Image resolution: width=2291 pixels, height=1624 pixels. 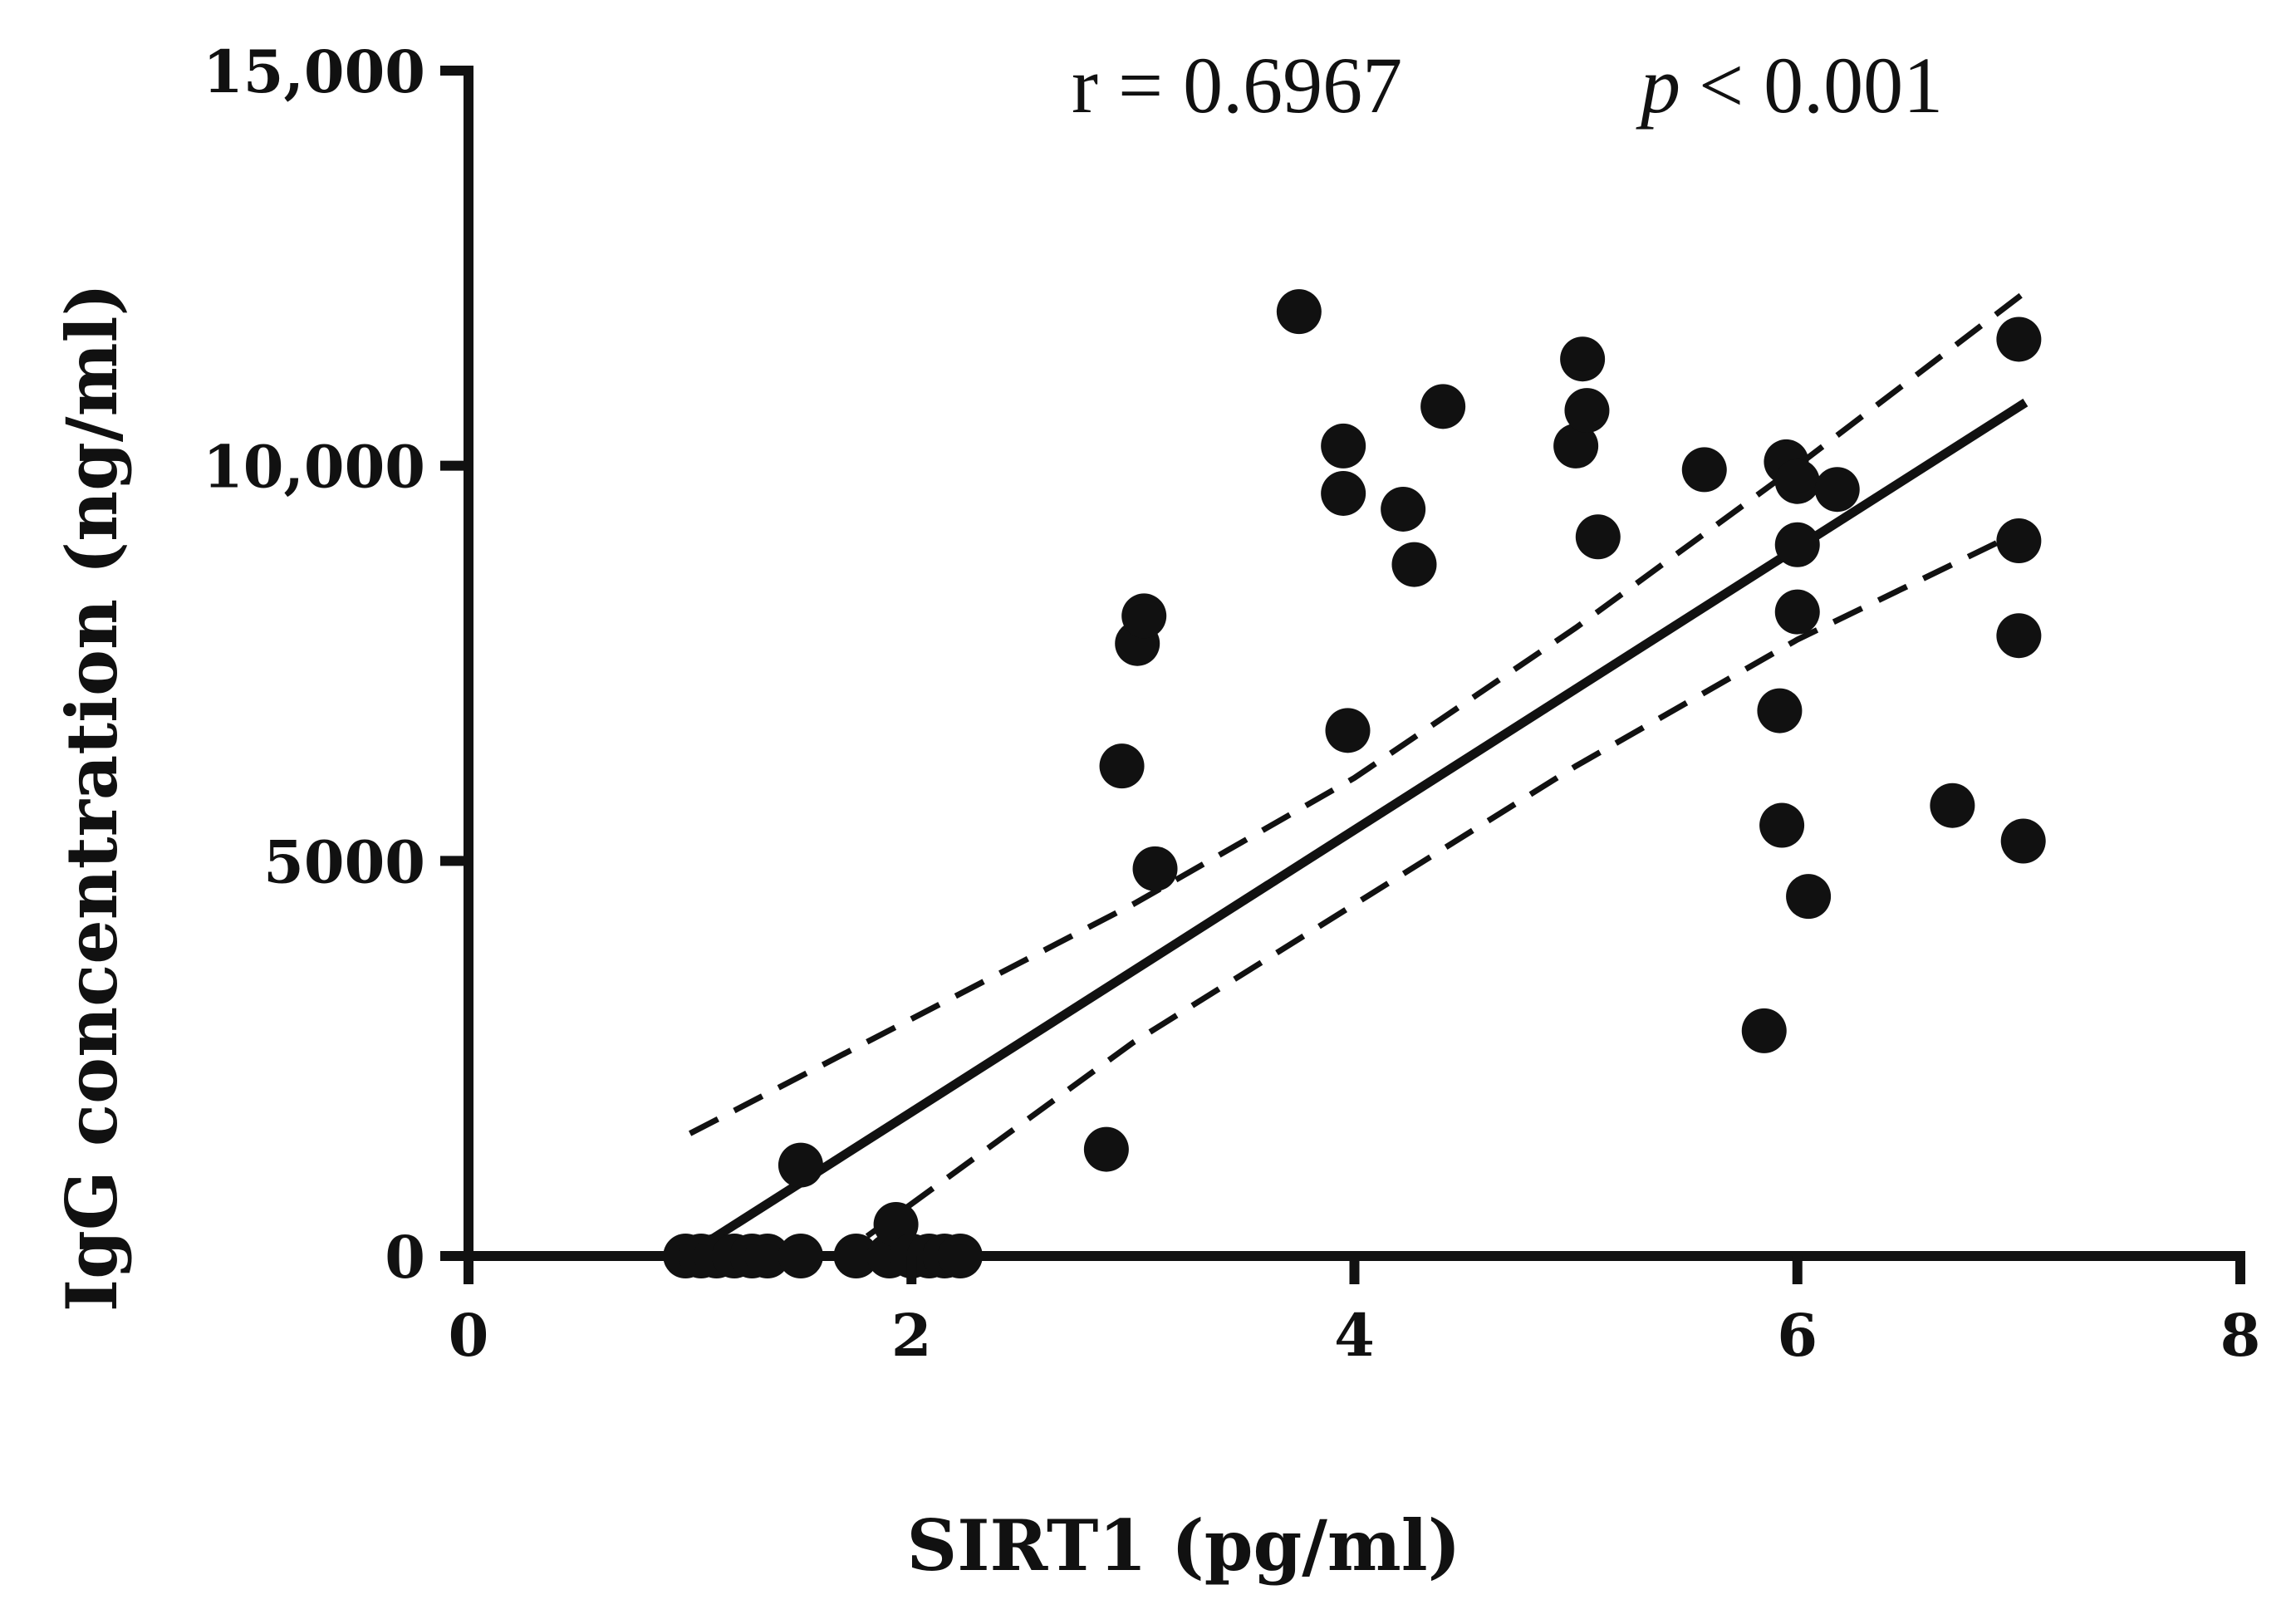 I want to click on x-tick-label: 8, so click(x=2240, y=1335).